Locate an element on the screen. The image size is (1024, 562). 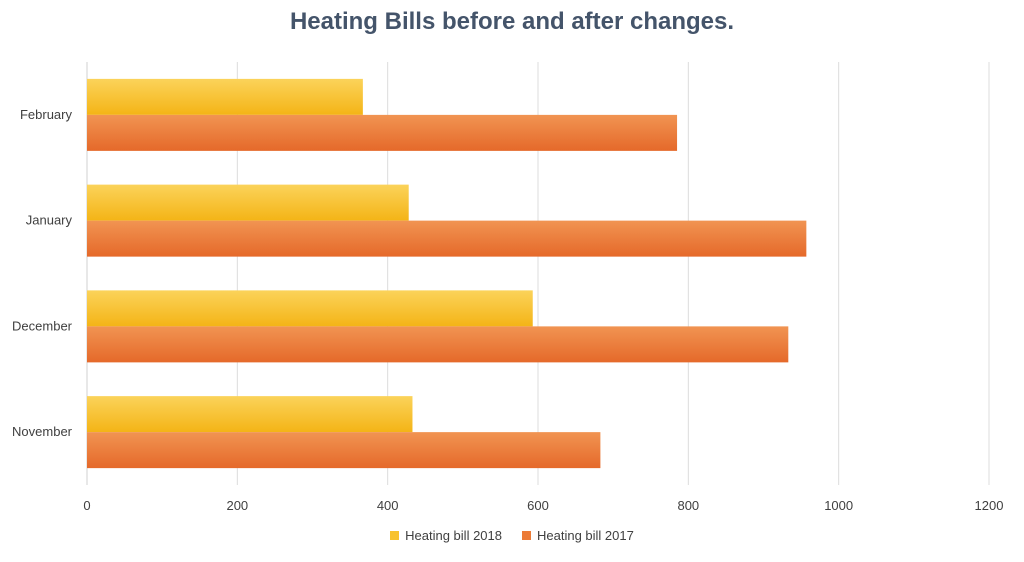
bar-heating-bill-2018-december is located at coordinates (310, 308).